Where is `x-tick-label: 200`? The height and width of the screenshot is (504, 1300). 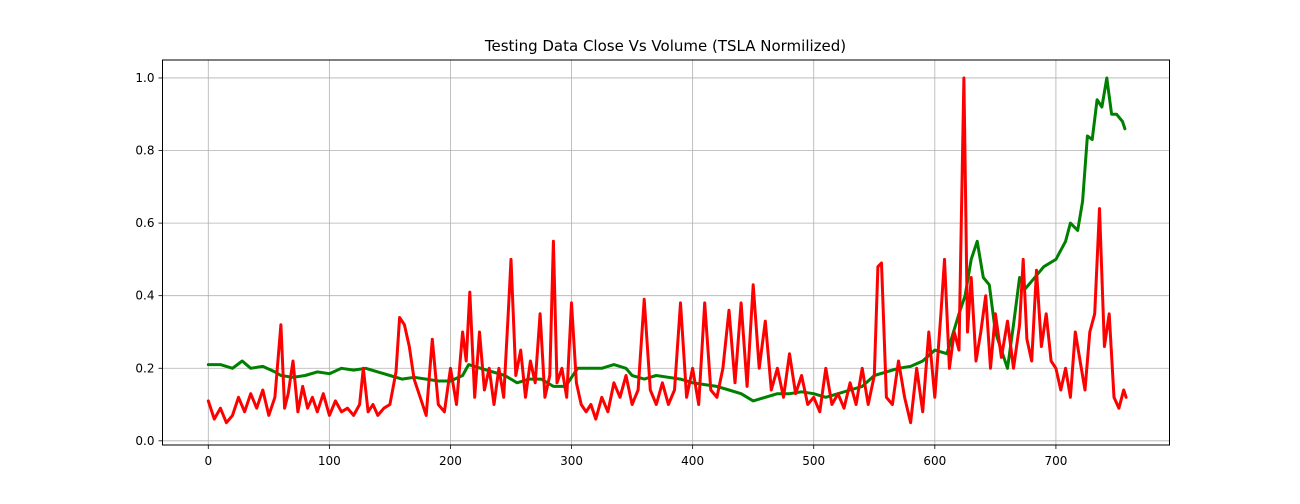
x-tick-label: 200 is located at coordinates (450, 461).